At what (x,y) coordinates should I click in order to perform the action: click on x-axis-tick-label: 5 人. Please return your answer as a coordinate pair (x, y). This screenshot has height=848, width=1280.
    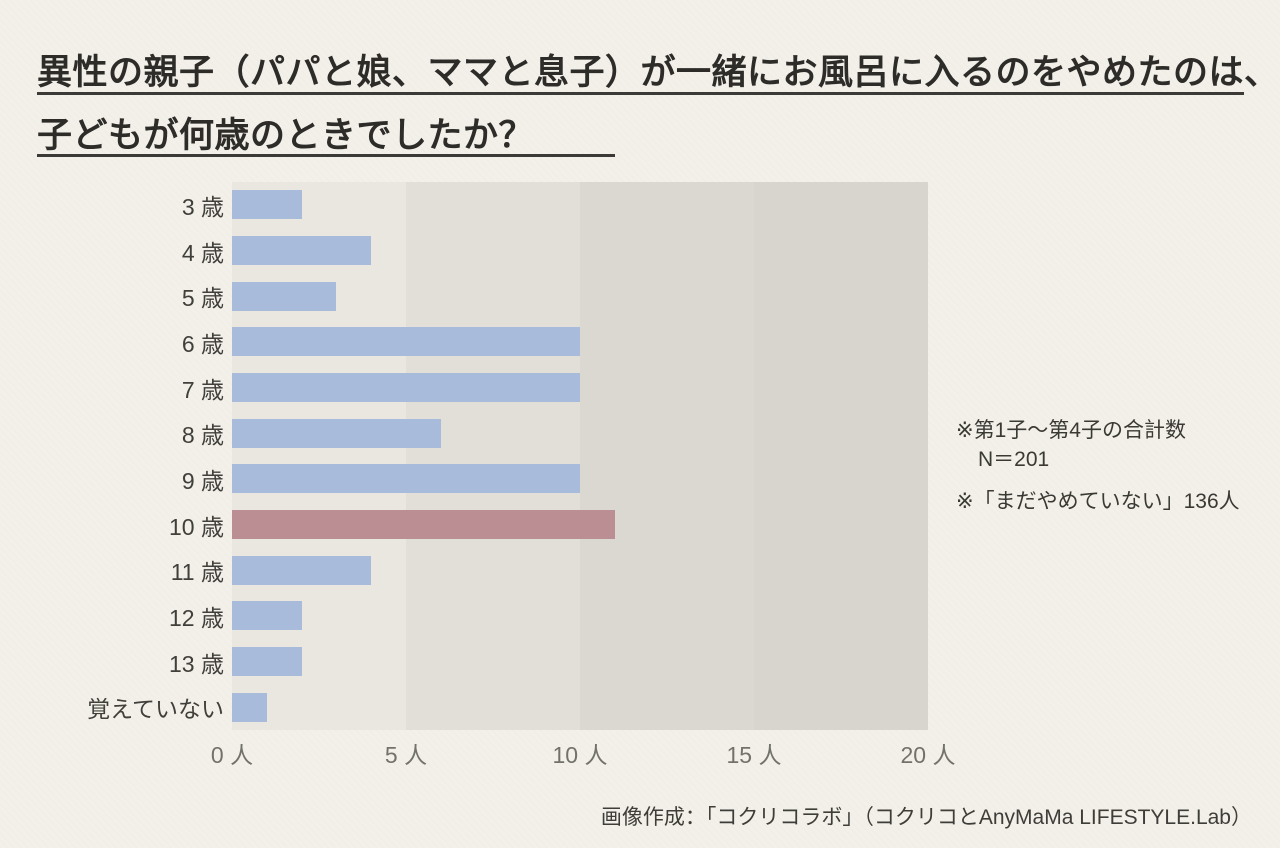
    Looking at the image, I should click on (406, 755).